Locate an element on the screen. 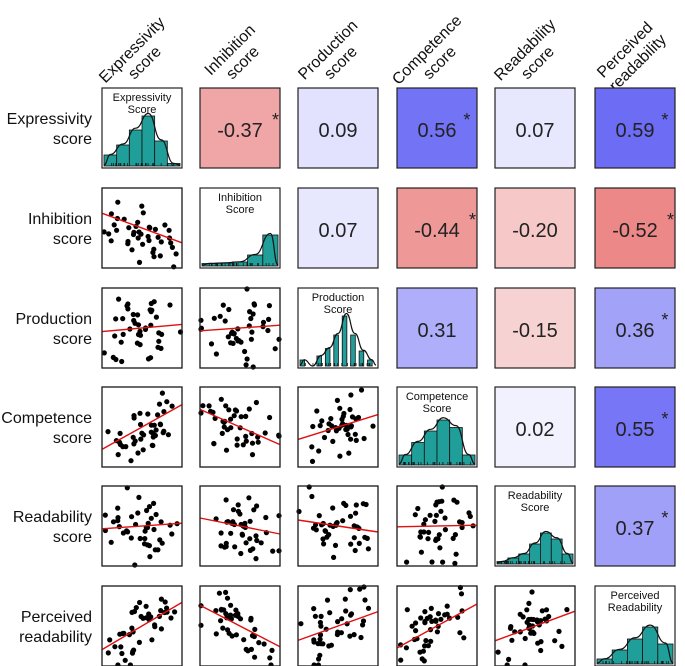 This screenshot has width=685, height=666. significance-star-2-5: * is located at coordinates (664, 320).